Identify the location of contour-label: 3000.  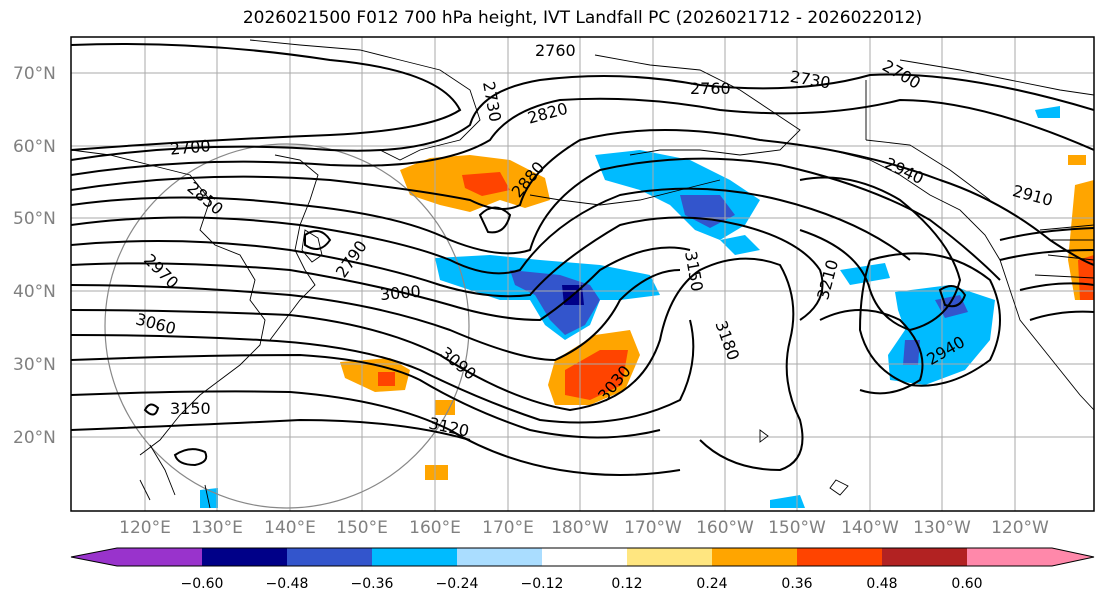
(400, 293).